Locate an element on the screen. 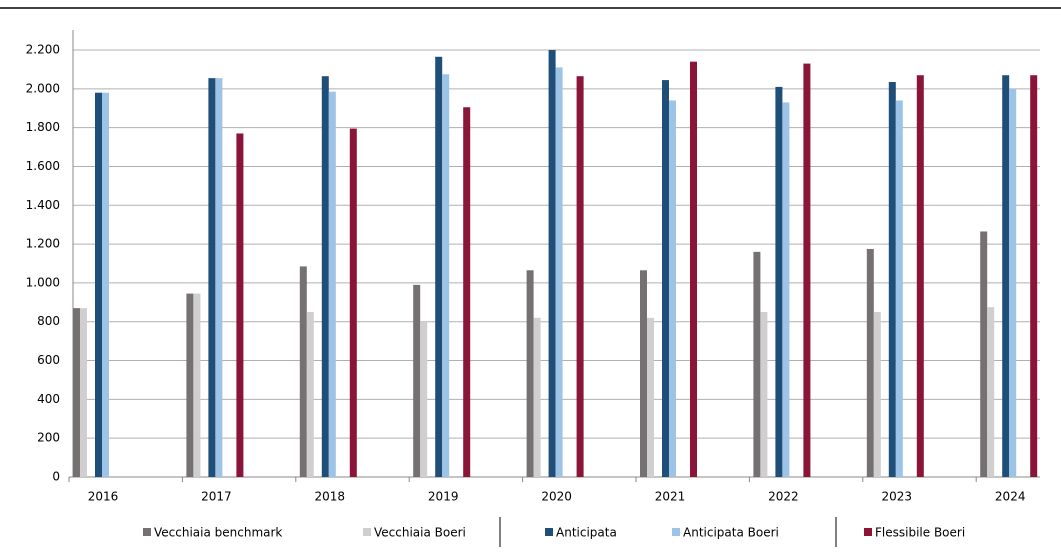 The image size is (1061, 553). x-tick-label: 2021 is located at coordinates (670, 497).